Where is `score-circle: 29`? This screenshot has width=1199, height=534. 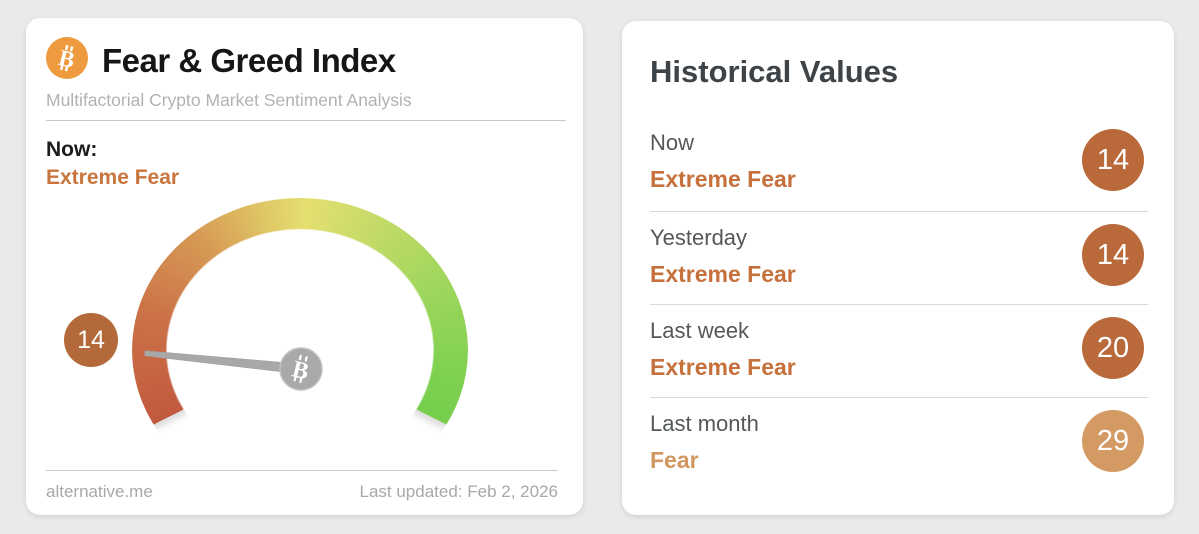
score-circle: 29 is located at coordinates (1113, 441).